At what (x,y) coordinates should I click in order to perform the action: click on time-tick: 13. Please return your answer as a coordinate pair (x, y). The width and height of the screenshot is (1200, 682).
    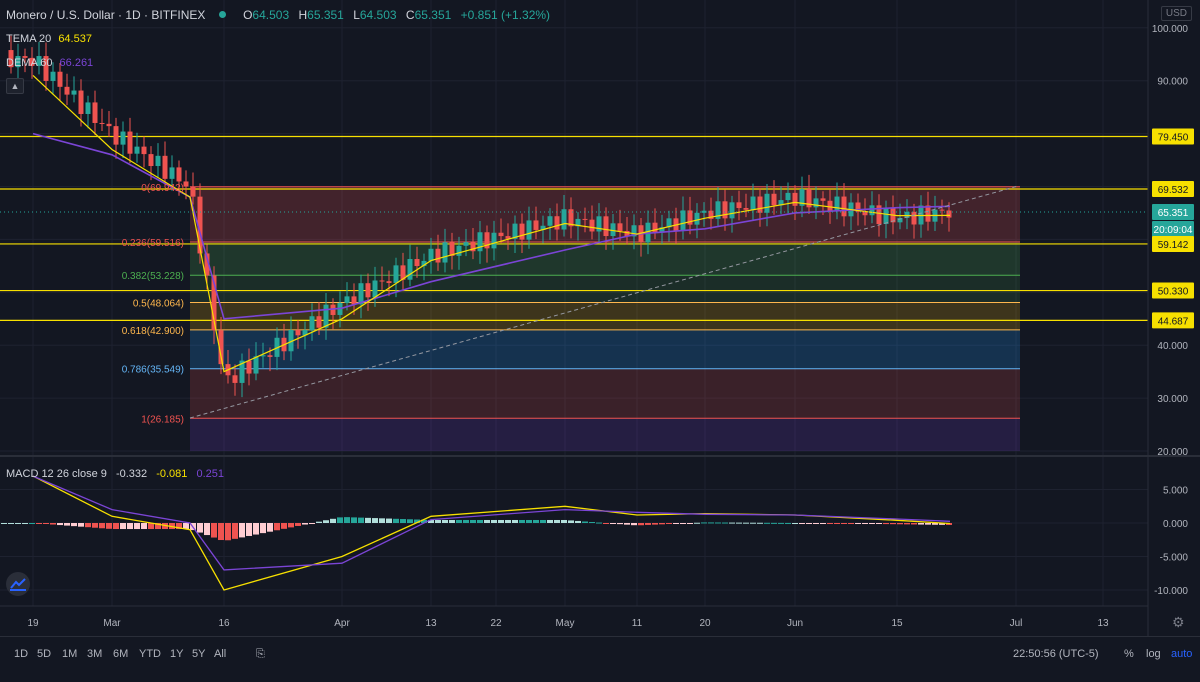
    Looking at the image, I should click on (1103, 623).